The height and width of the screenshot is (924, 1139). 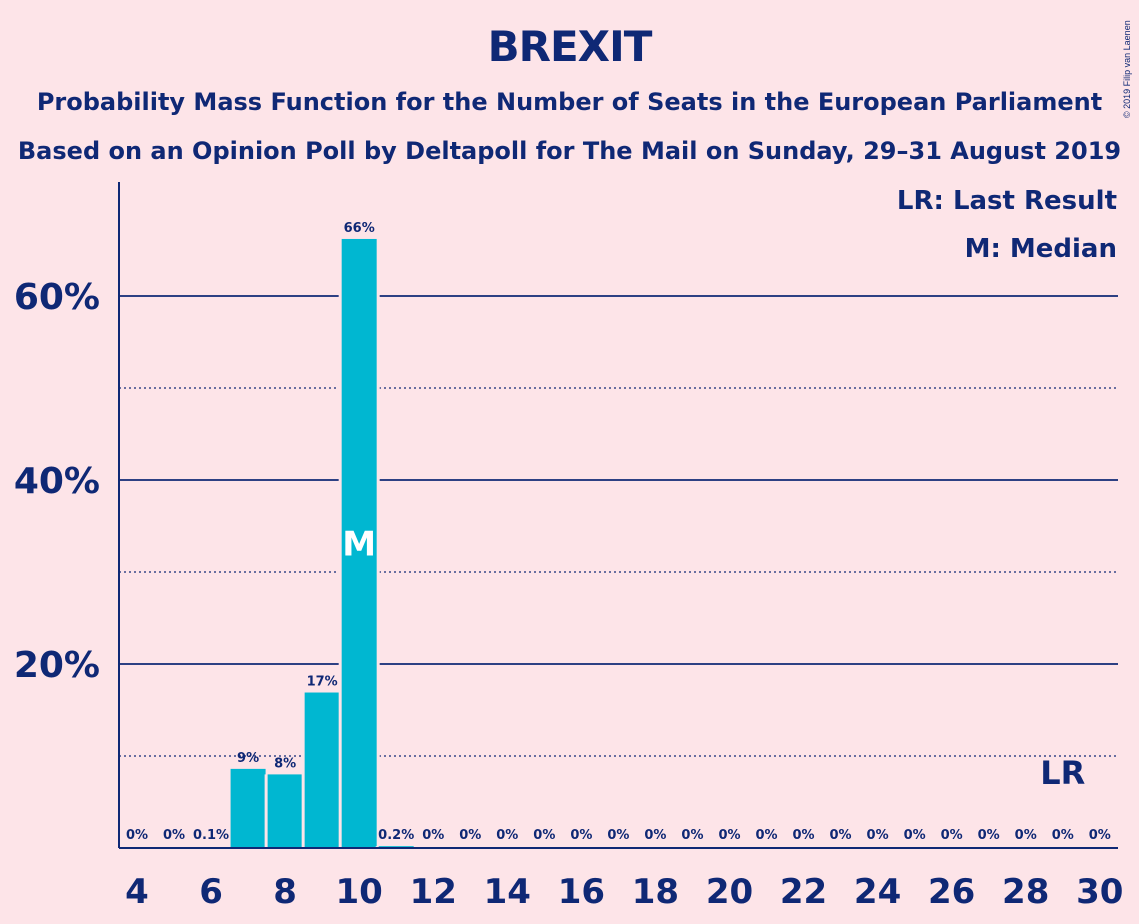 What do you see at coordinates (618, 835) in the screenshot?
I see `data-label-seat-17: 0%` at bounding box center [618, 835].